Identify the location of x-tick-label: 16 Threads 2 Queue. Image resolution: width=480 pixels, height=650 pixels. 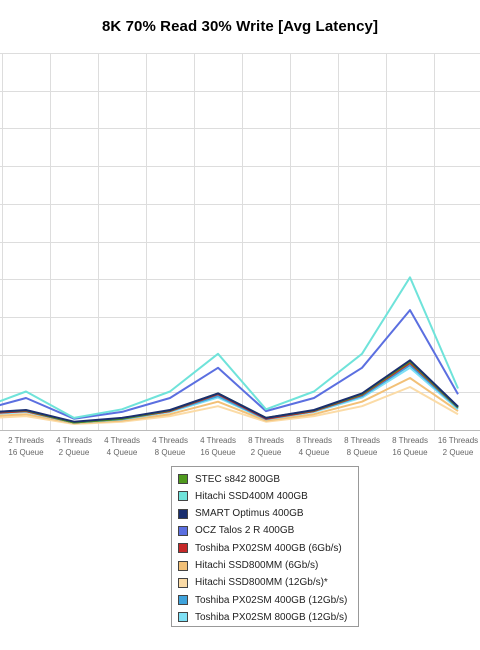
(458, 446).